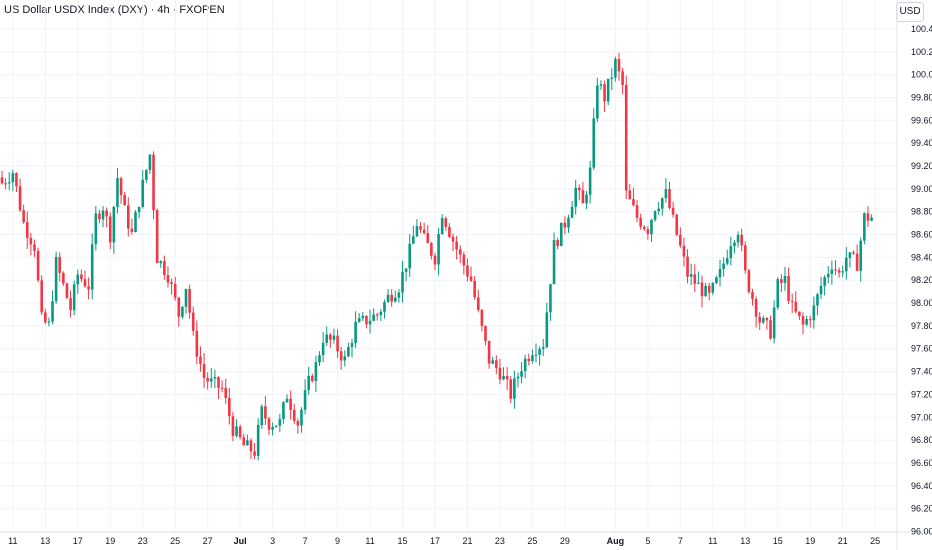  I want to click on time-tick-label: 21, so click(467, 541).